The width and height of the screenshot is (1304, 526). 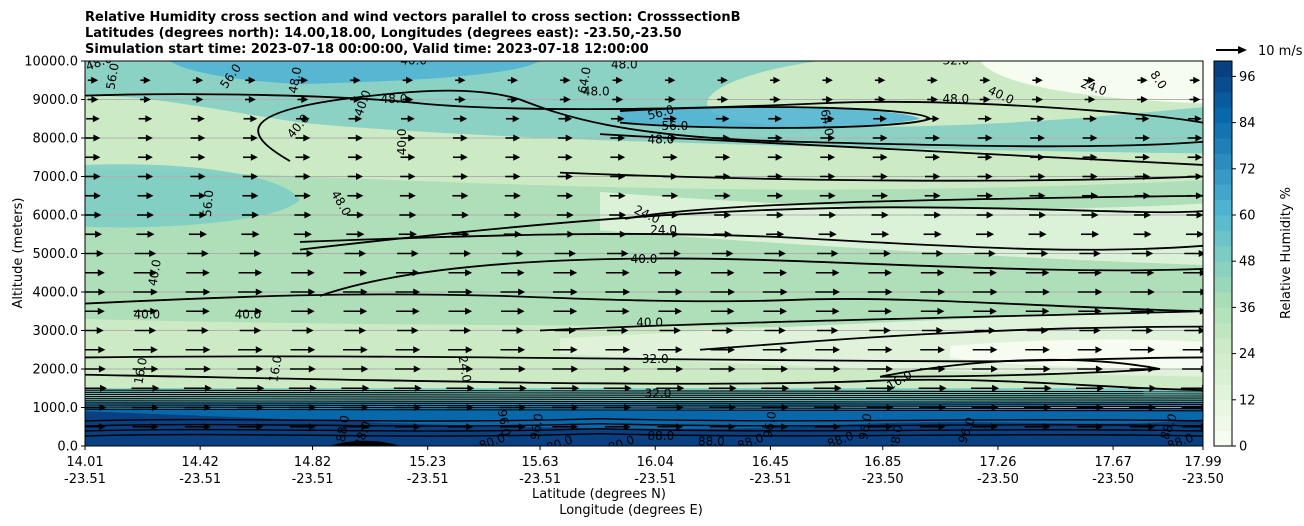 I want to click on x-axis-label-longitude: Longitude (degrees E), so click(x=631, y=510).